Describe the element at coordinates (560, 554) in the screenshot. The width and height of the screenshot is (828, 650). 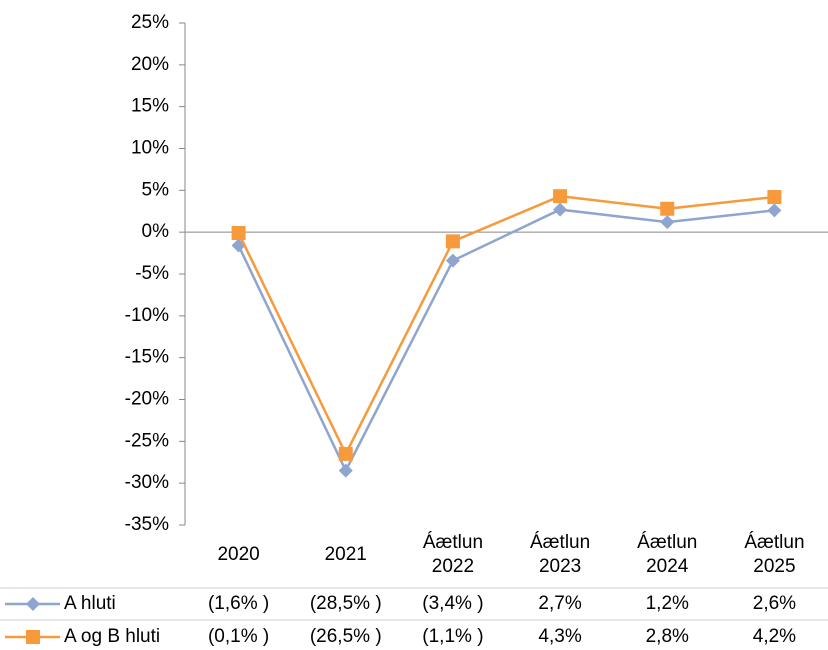
I see `x-tick-label: Áætlun 2023` at that location.